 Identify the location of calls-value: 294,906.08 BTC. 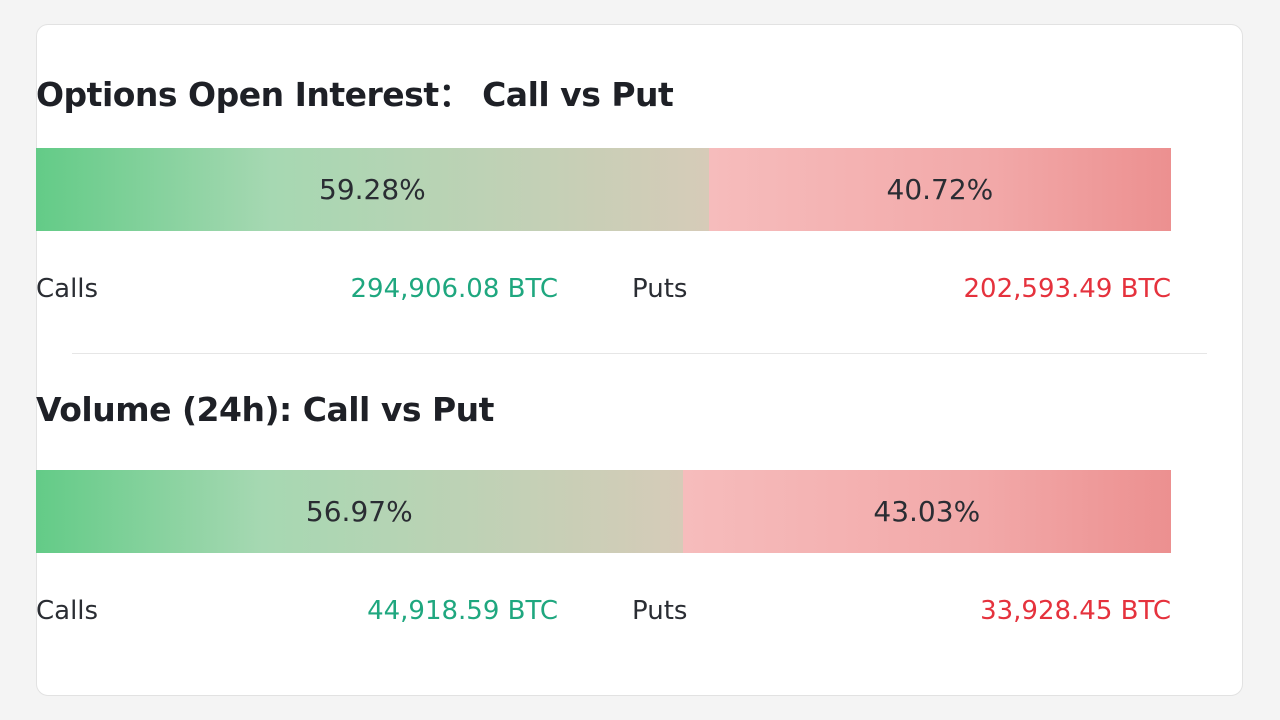
(454, 289).